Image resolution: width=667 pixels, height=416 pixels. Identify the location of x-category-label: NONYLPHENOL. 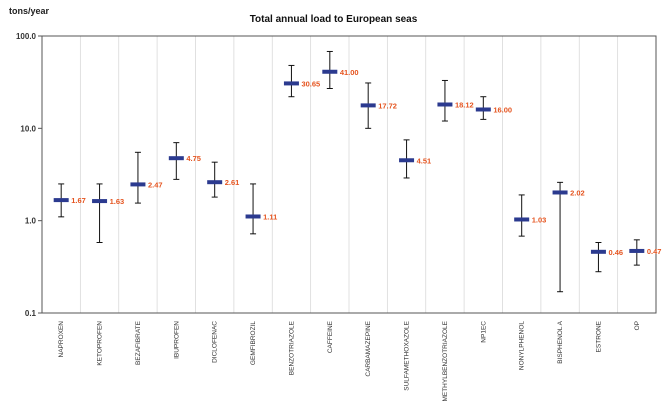
(522, 346).